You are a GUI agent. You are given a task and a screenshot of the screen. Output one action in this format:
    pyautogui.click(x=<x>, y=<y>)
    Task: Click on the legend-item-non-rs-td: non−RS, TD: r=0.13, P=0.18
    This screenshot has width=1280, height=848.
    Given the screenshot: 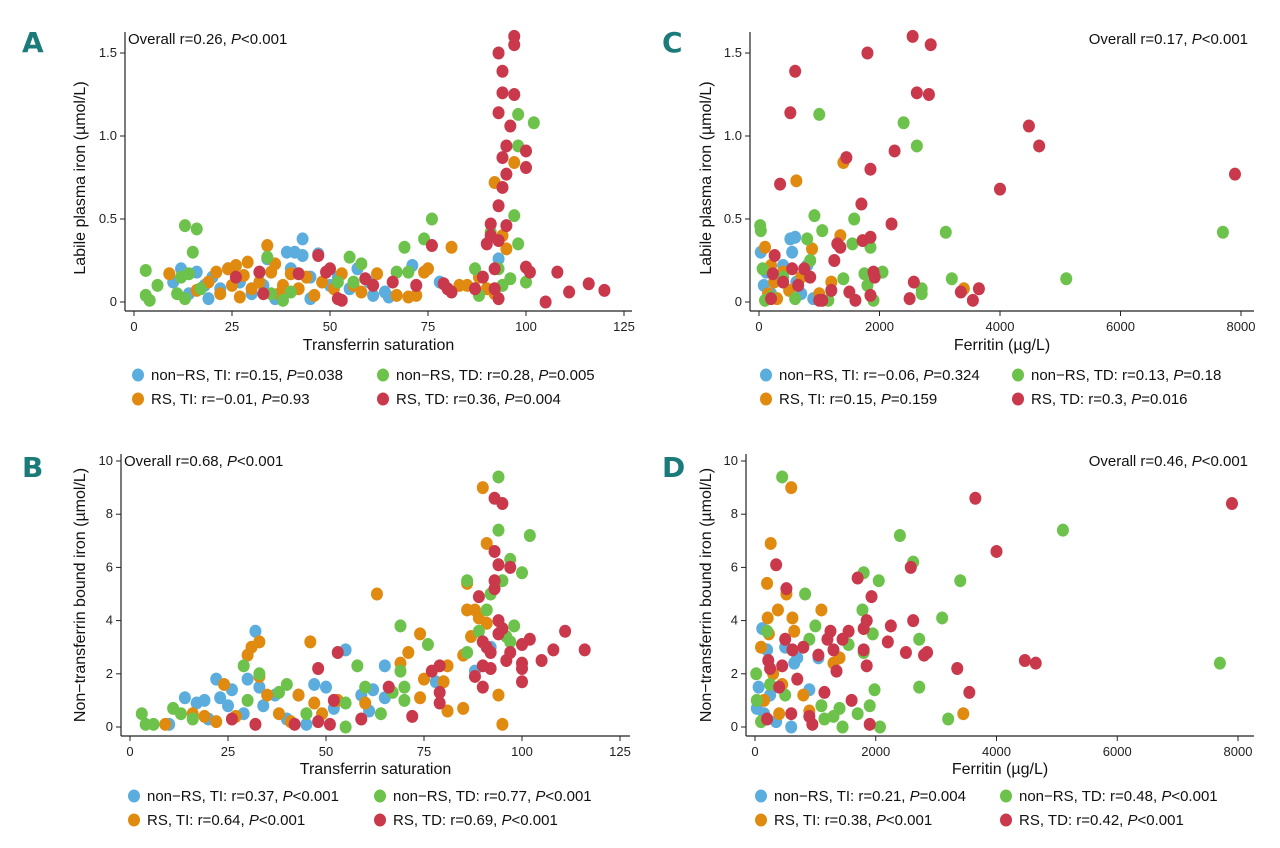 What is the action you would take?
    pyautogui.click(x=1116, y=375)
    